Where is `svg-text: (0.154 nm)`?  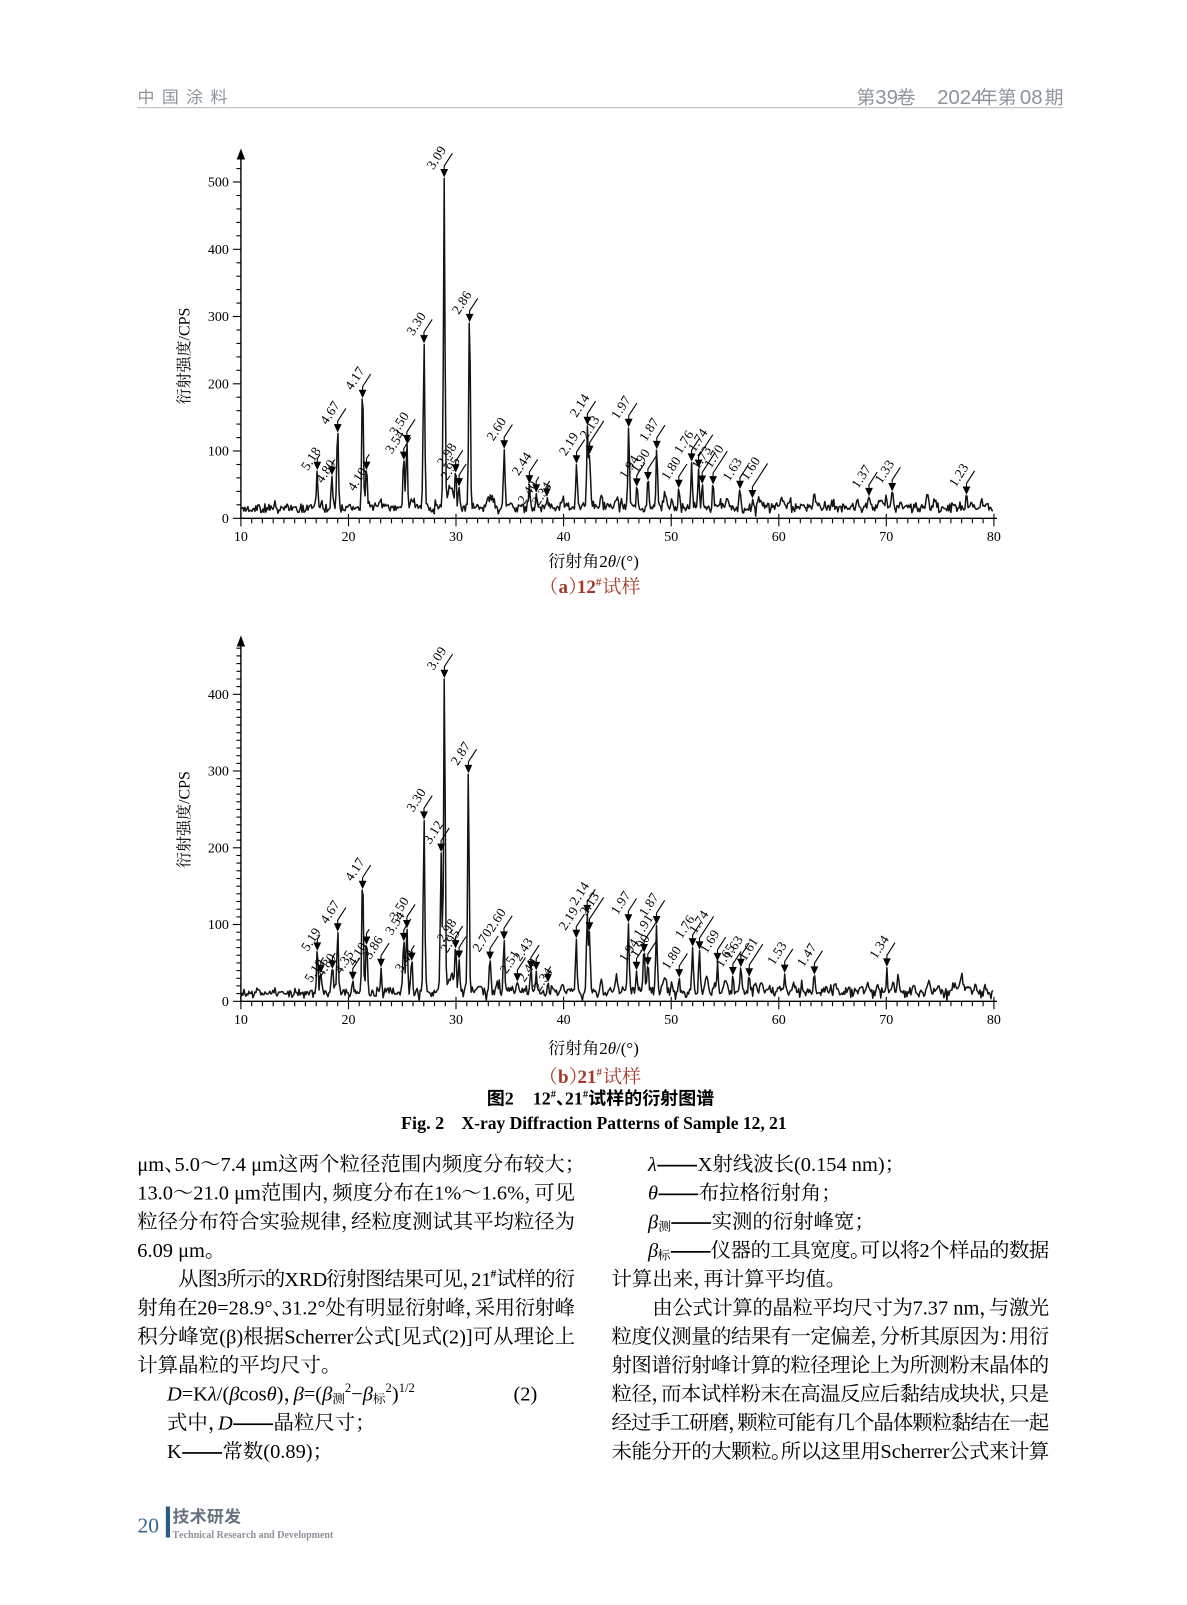 svg-text: (0.154 nm) is located at coordinates (839, 1165).